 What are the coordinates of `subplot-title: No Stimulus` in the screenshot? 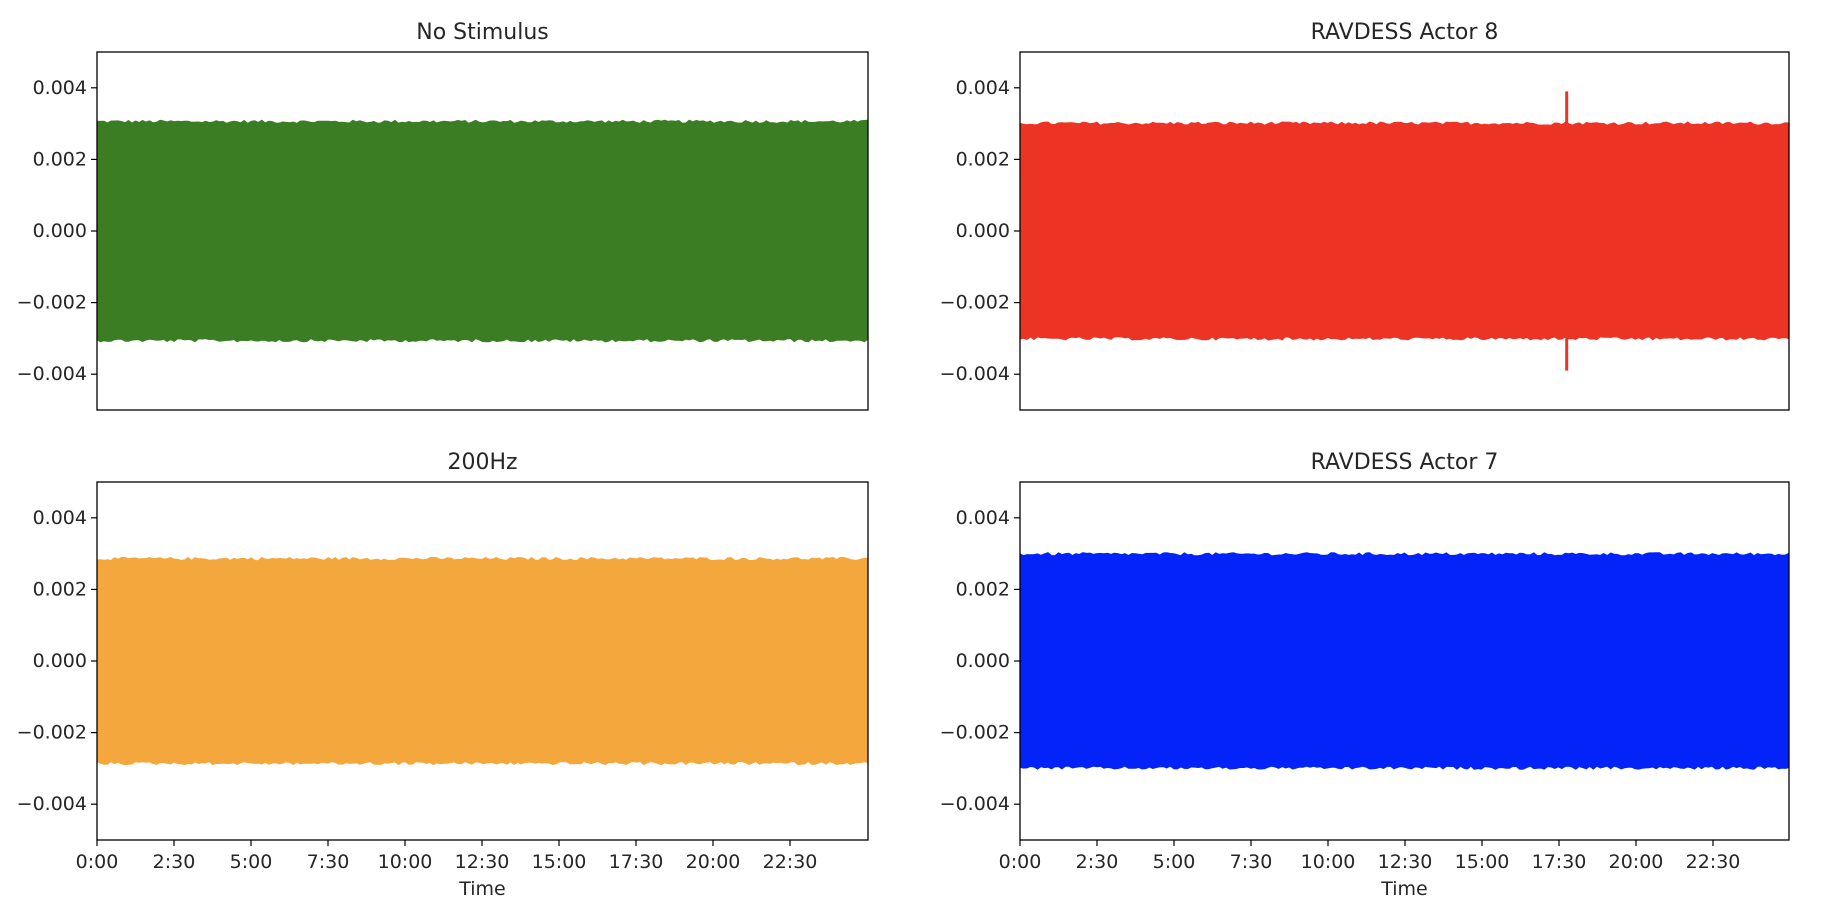 It's located at (482, 32).